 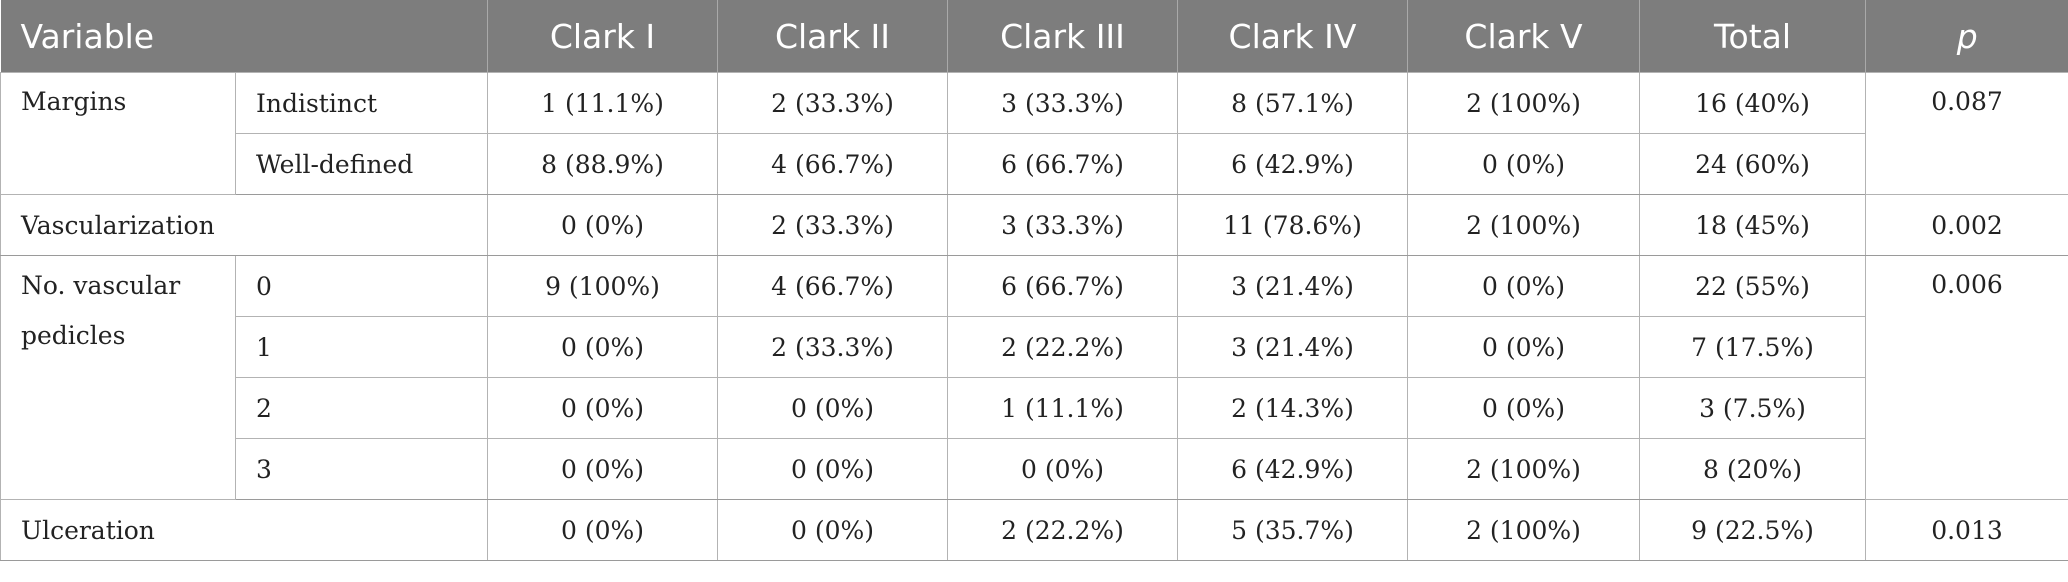 What do you see at coordinates (832, 36) in the screenshot?
I see `header-clark-2: Clark II` at bounding box center [832, 36].